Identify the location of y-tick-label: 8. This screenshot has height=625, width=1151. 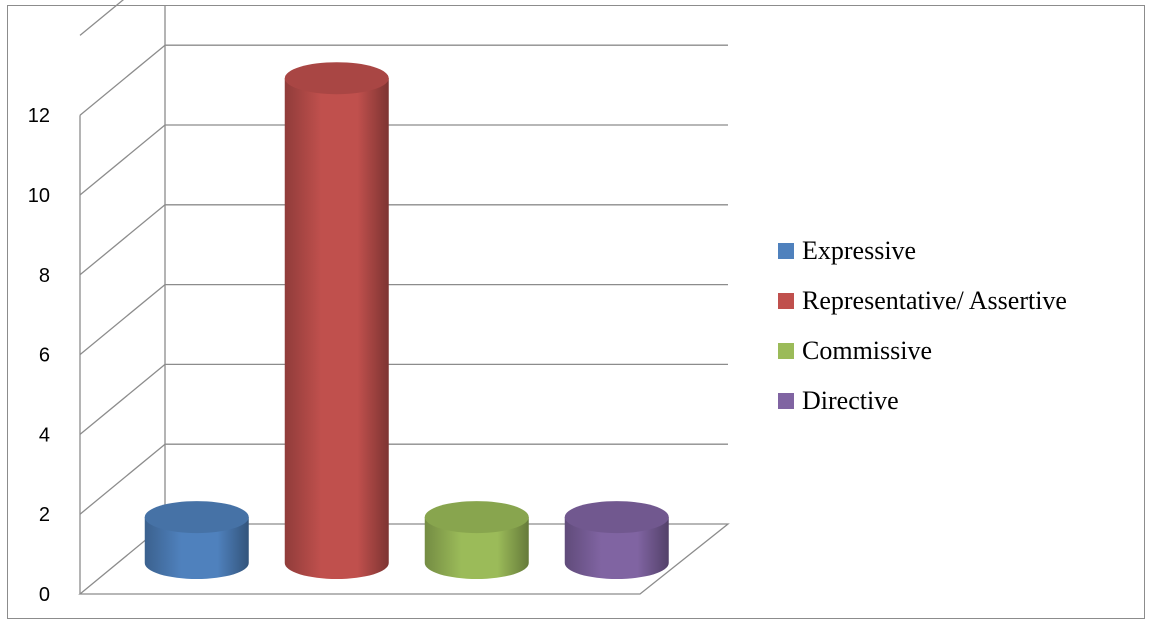
(44, 276).